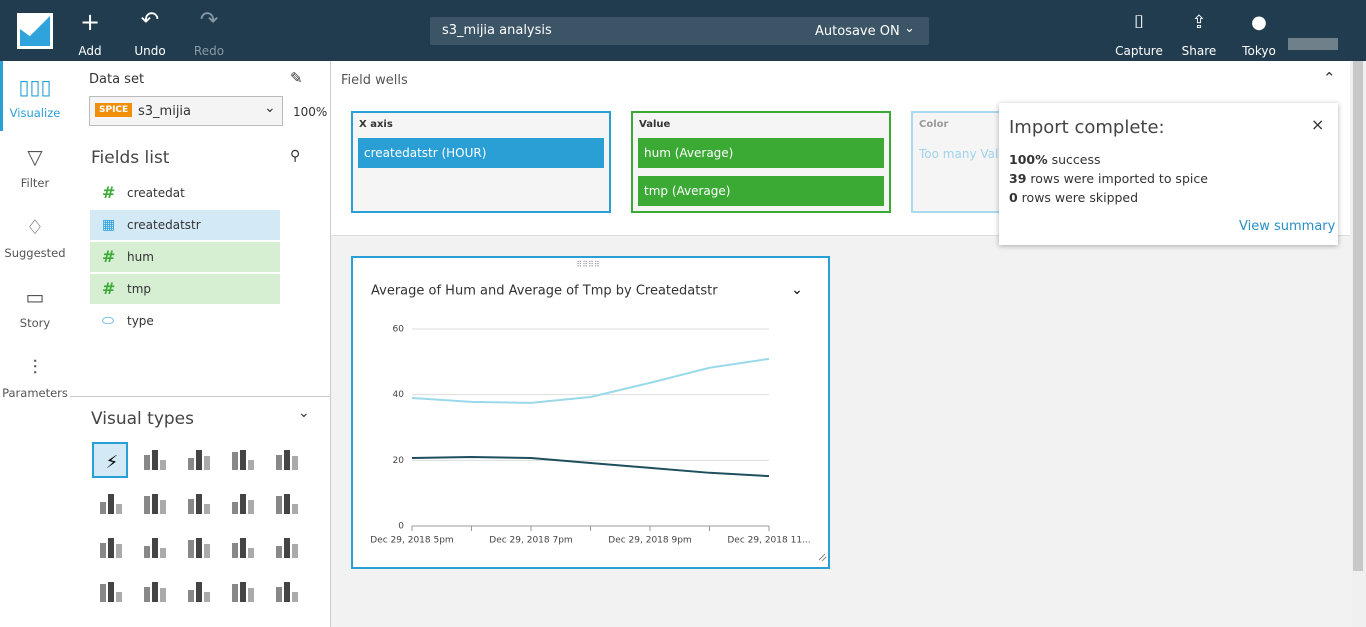  What do you see at coordinates (1358, 344) in the screenshot?
I see `scrollbar` at bounding box center [1358, 344].